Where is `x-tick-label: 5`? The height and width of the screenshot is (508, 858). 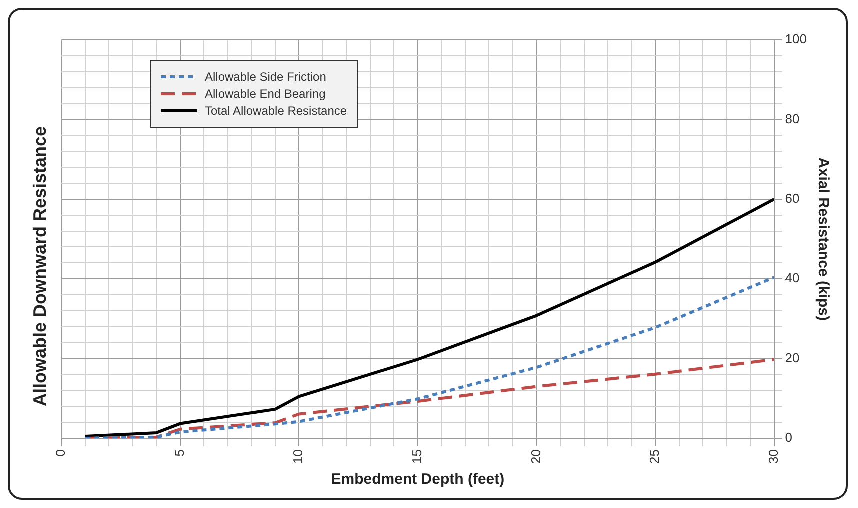 x-tick-label: 5 is located at coordinates (179, 453).